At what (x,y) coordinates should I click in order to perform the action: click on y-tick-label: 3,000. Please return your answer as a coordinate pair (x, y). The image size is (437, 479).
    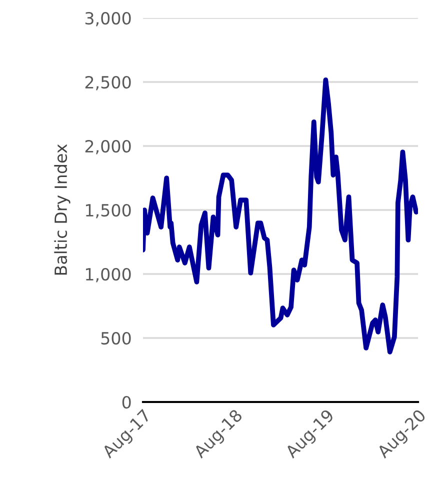
    Looking at the image, I should click on (108, 19).